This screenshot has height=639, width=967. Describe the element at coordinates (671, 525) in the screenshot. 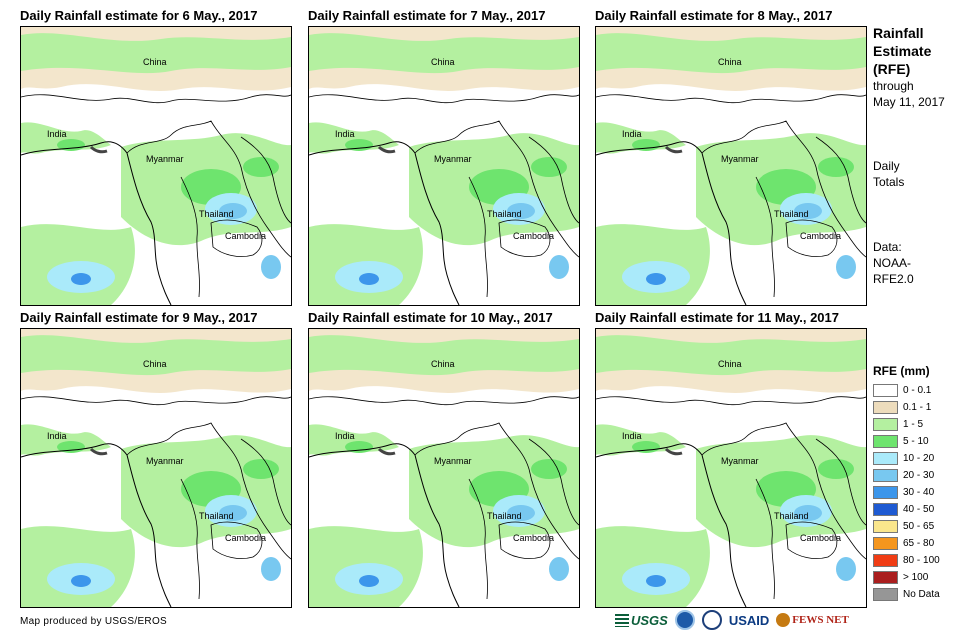

I see `coastline-west` at that location.